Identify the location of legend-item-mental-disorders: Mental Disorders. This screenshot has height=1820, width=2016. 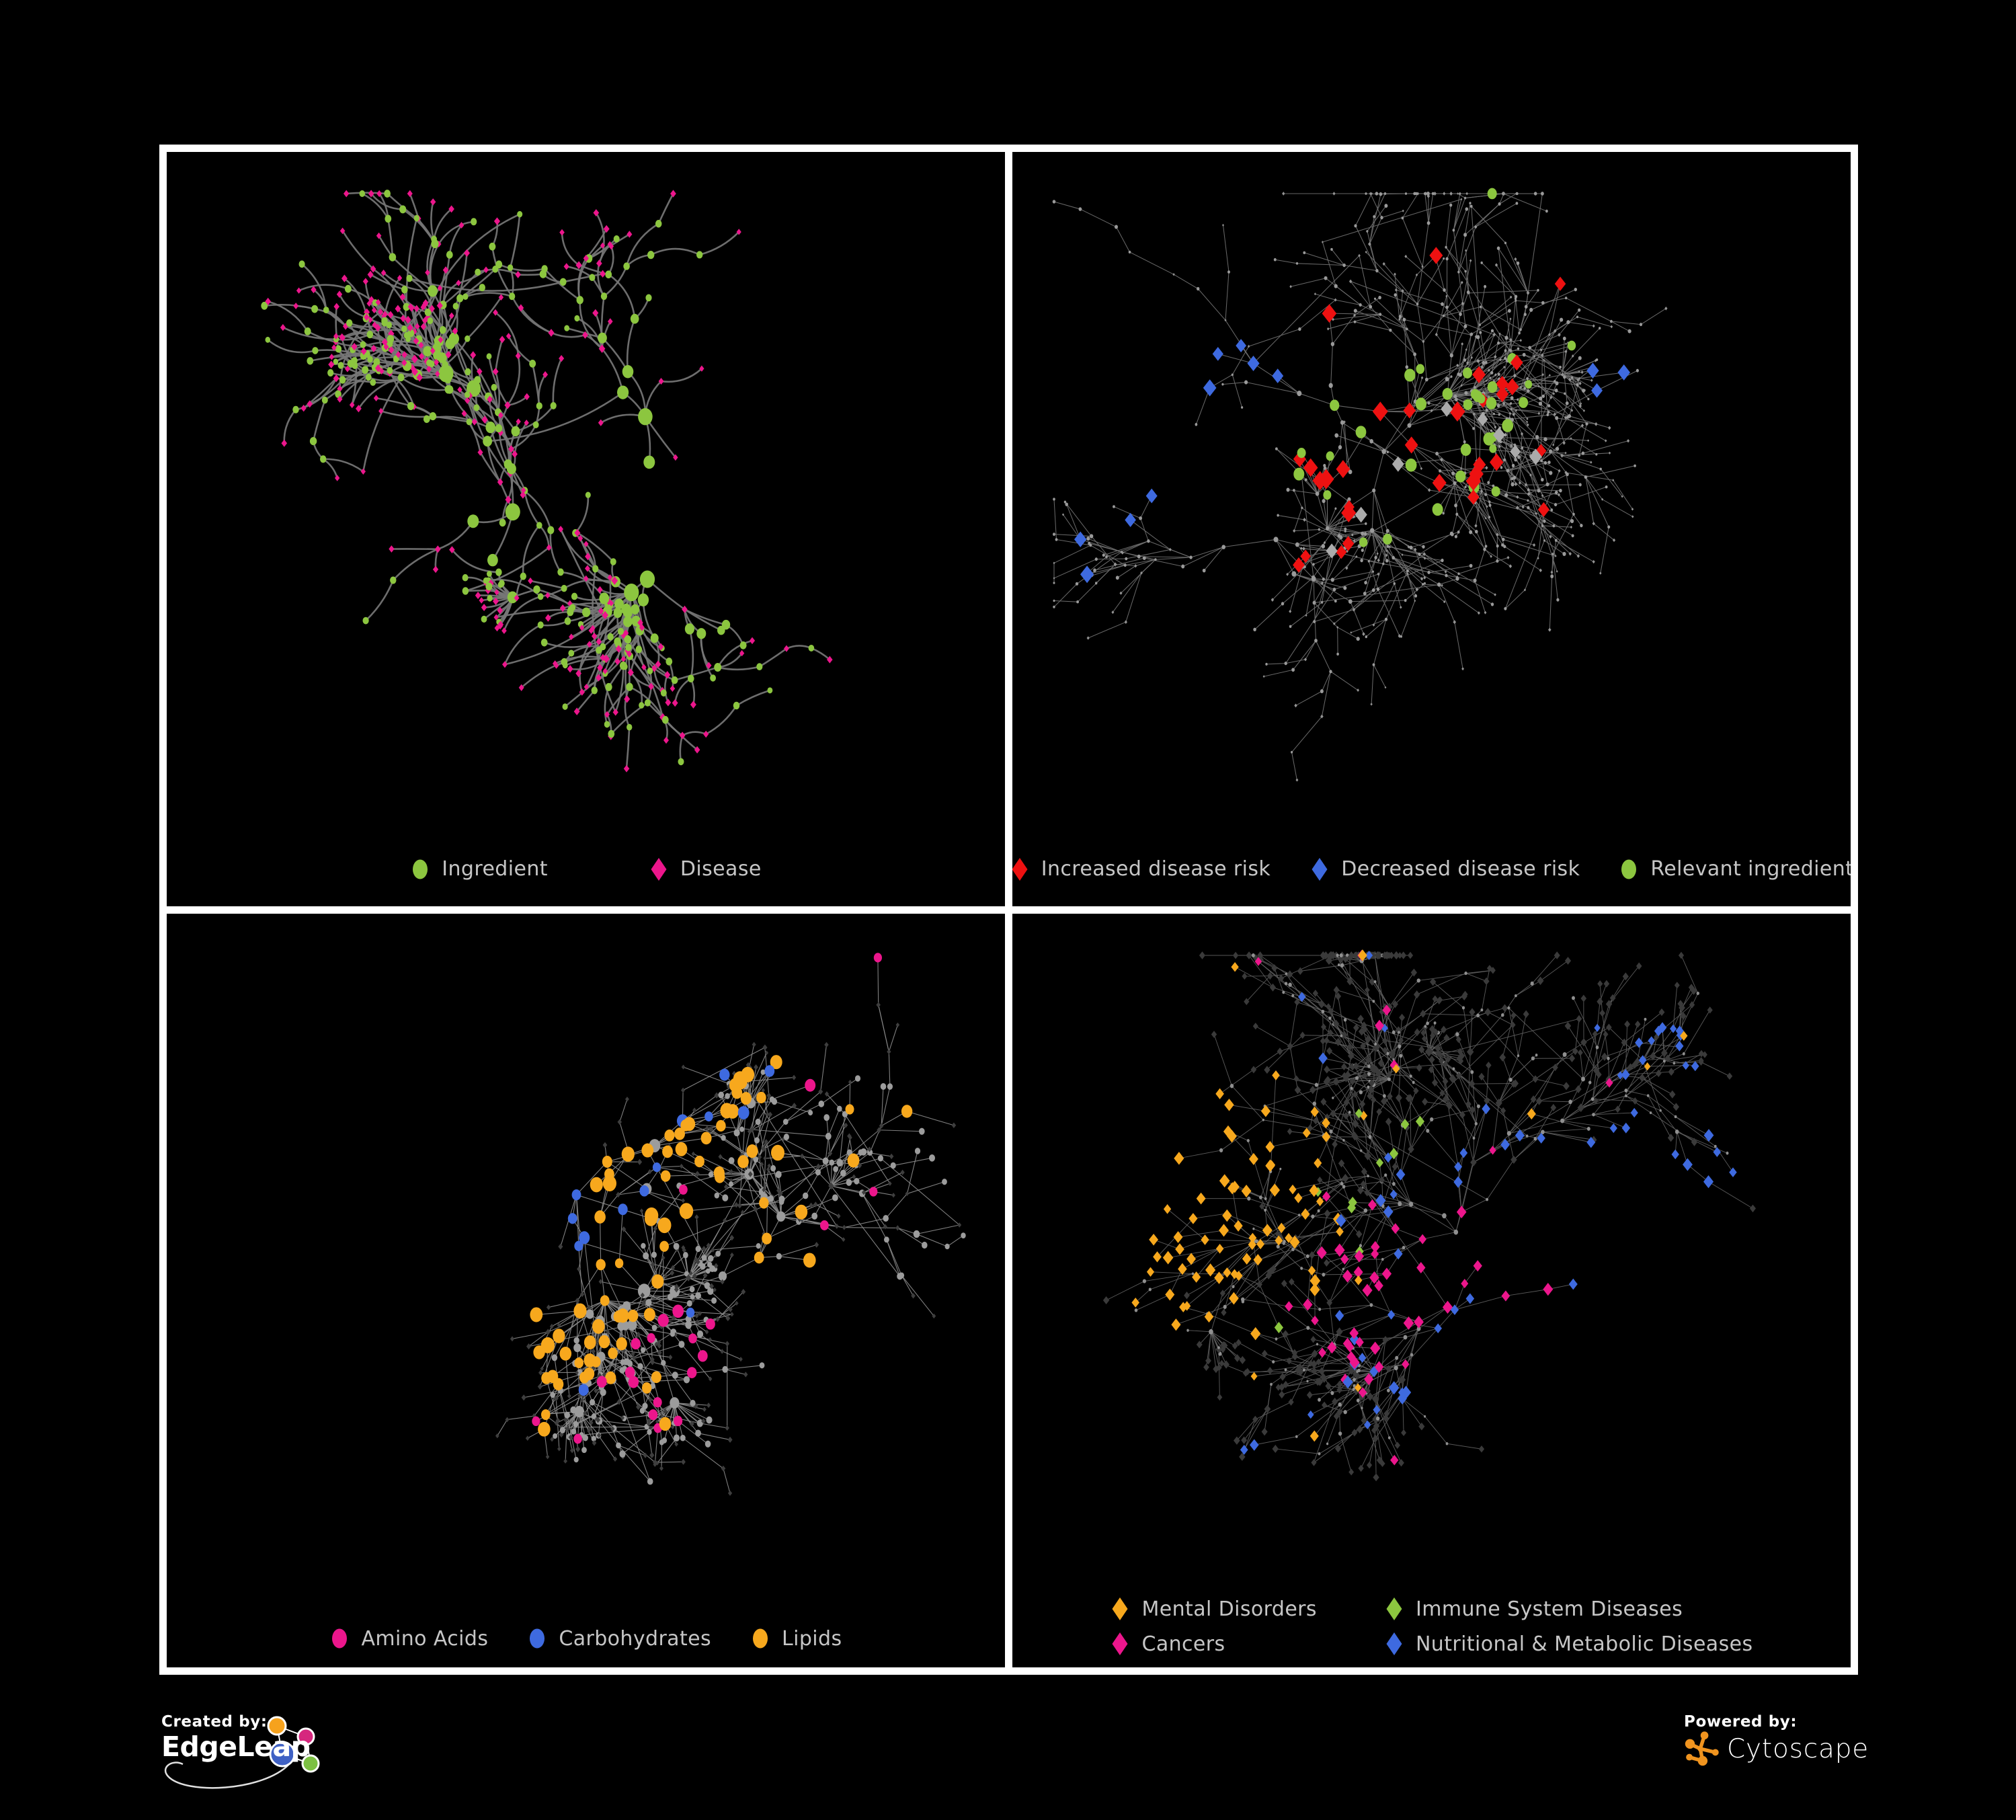
(1213, 1609).